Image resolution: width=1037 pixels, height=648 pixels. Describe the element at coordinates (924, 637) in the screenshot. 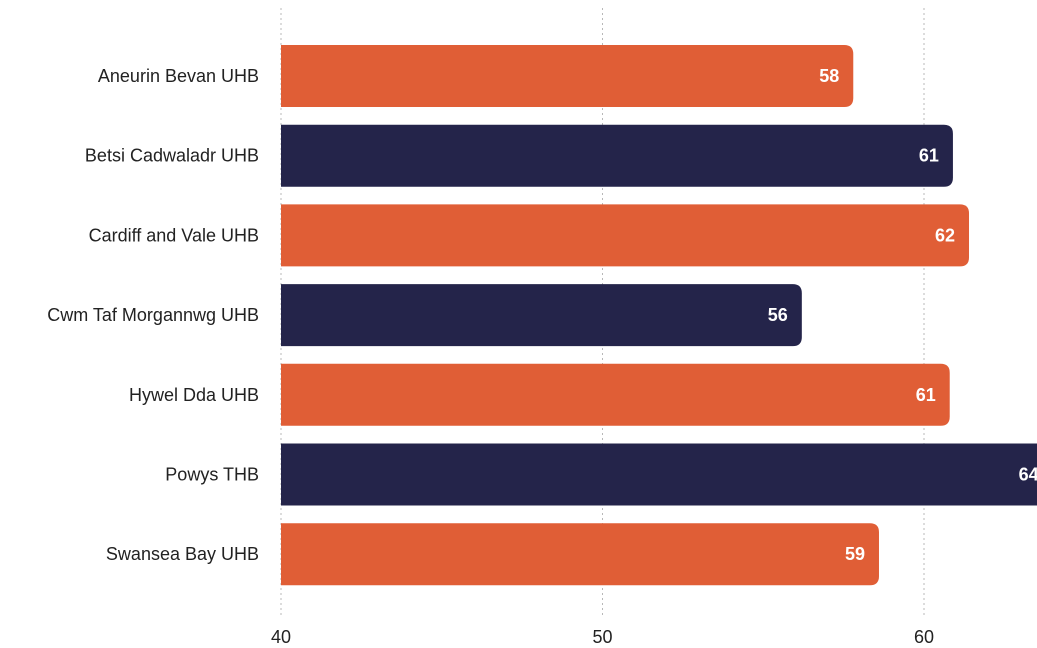

I see `x-tick-label: 60` at that location.